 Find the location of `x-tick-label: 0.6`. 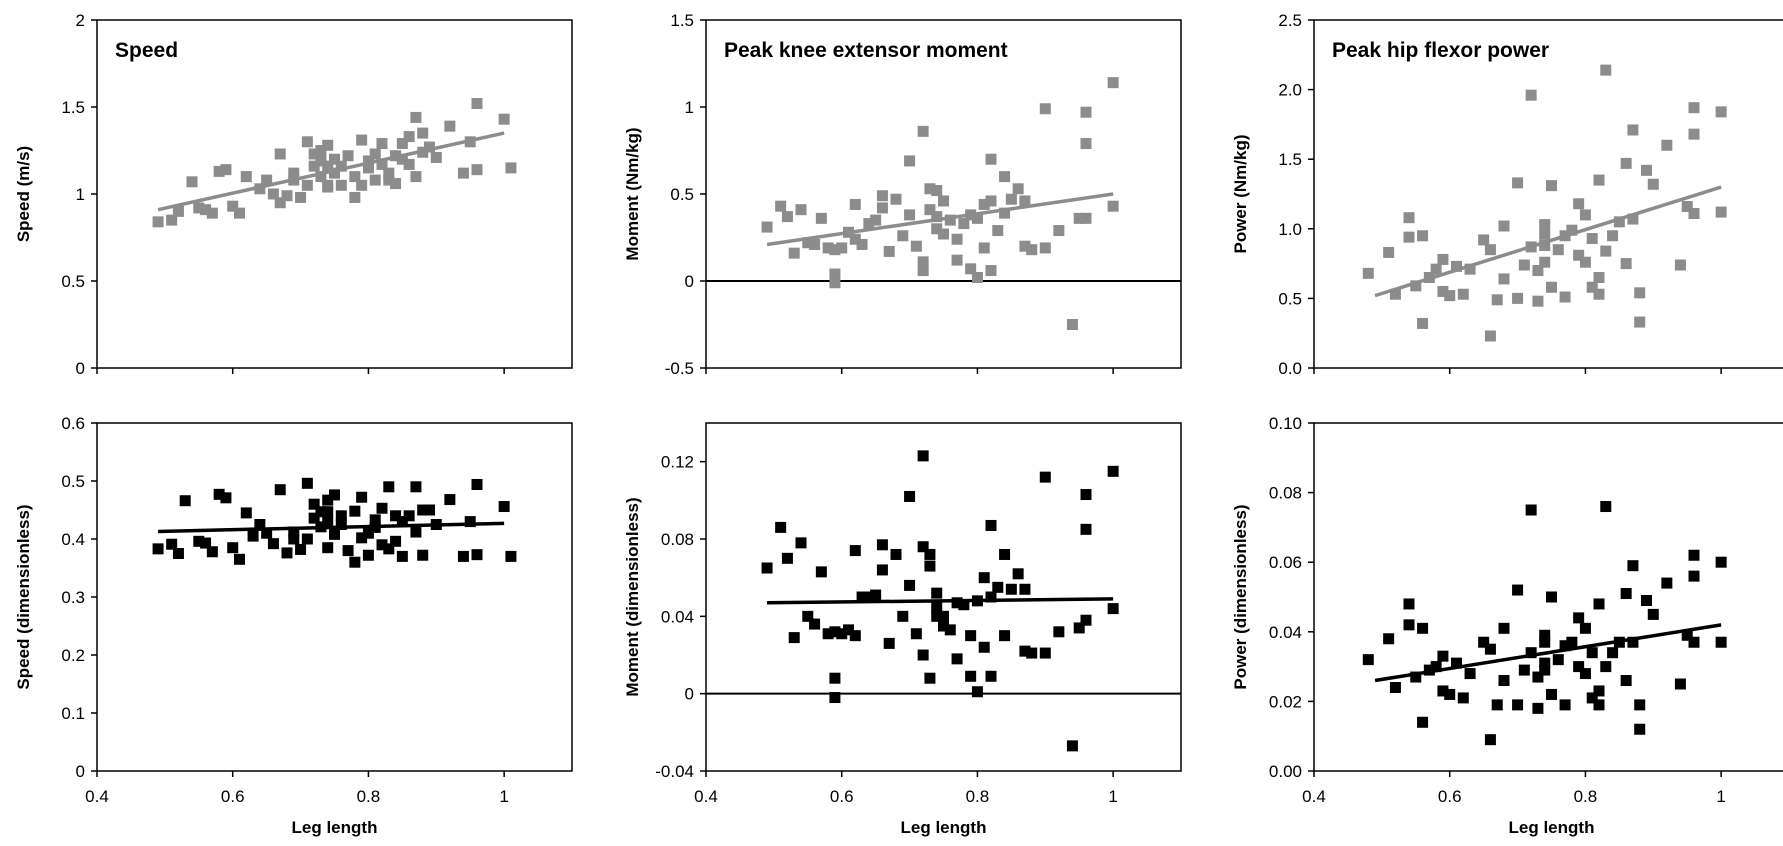

x-tick-label: 0.6 is located at coordinates (842, 796).